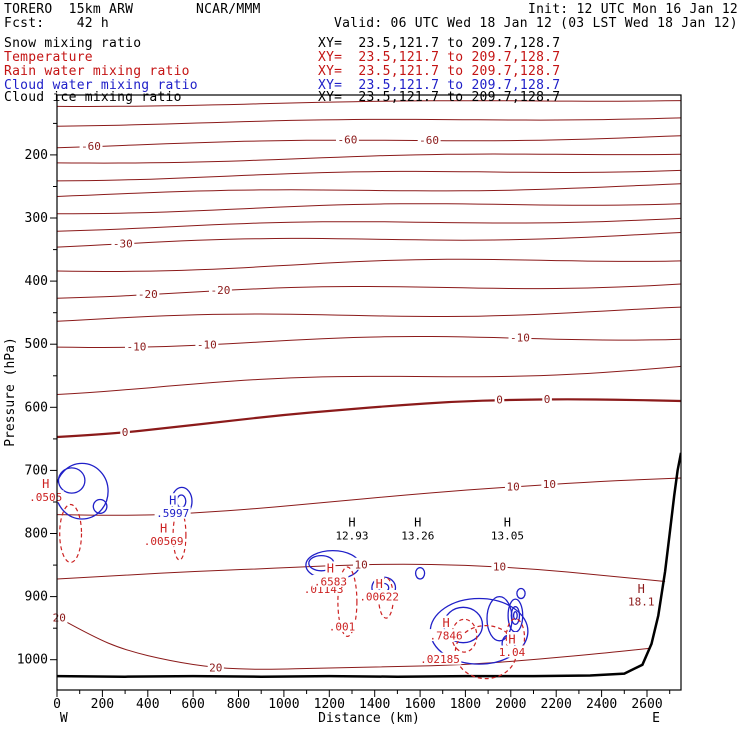 Image resolution: width=740 pixels, height=740 pixels. I want to click on x-tick-label: 2400, so click(601, 704).